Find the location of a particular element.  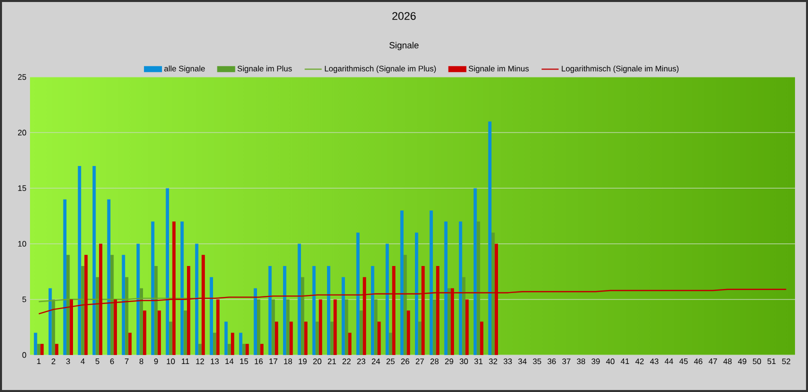

chart-title: 2026 is located at coordinates (404, 16).